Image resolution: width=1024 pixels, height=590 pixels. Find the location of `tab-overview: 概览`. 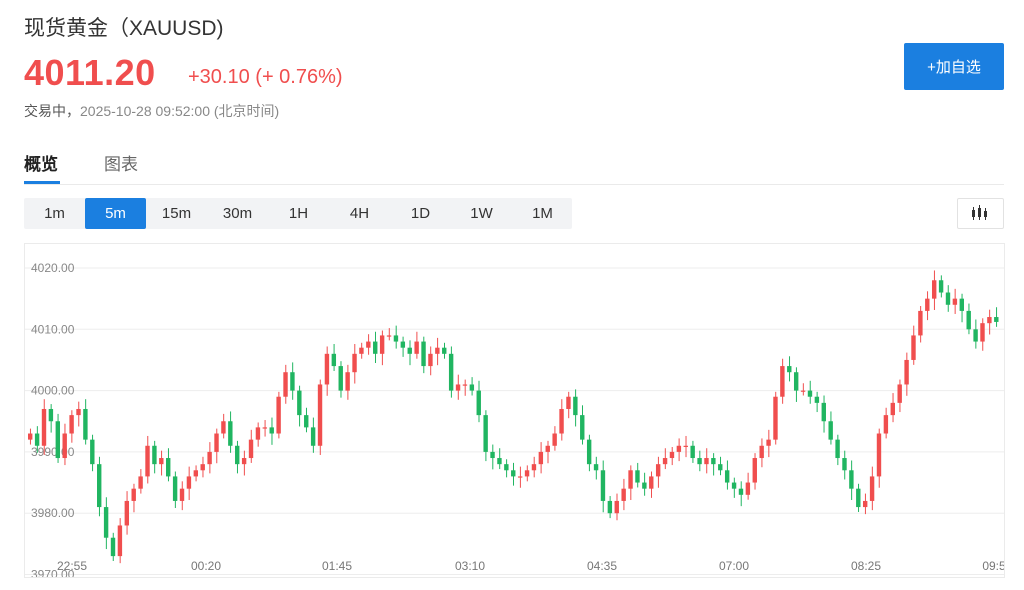

tab-overview: 概览 is located at coordinates (41, 164).